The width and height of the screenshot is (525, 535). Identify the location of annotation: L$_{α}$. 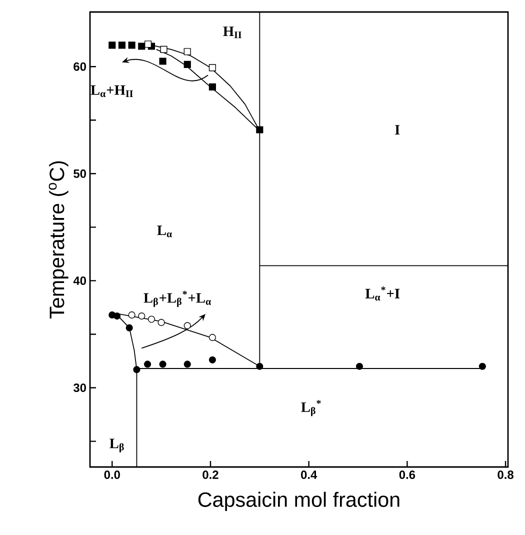
(164, 232).